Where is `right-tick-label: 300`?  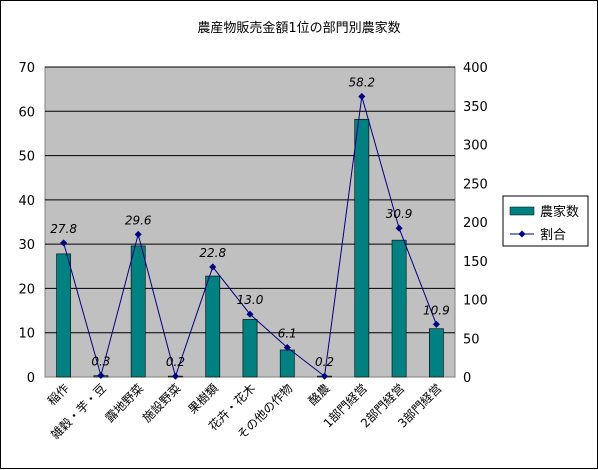
right-tick-label: 300 is located at coordinates (475, 146).